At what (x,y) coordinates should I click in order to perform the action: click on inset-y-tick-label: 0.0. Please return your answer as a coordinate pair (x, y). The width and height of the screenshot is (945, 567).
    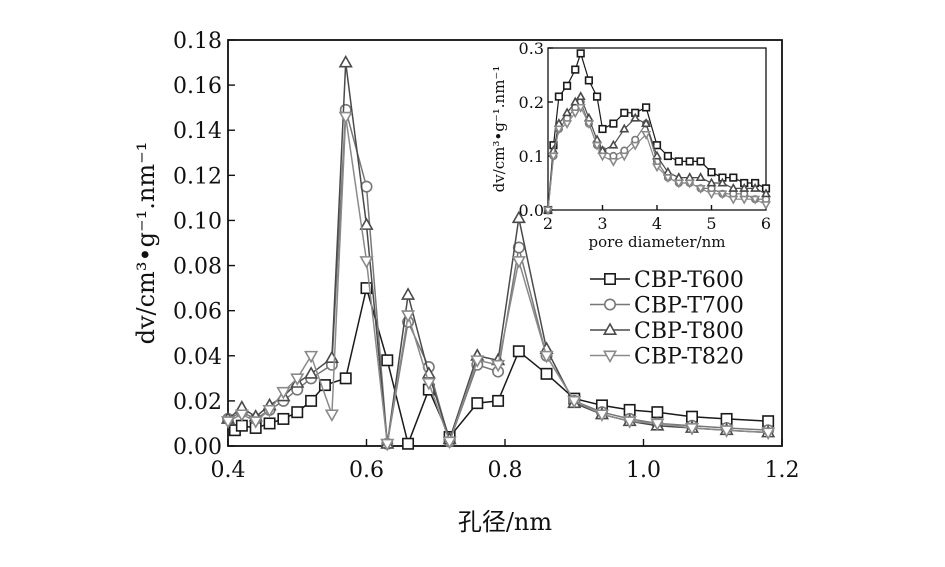
    Looking at the image, I should click on (531, 210).